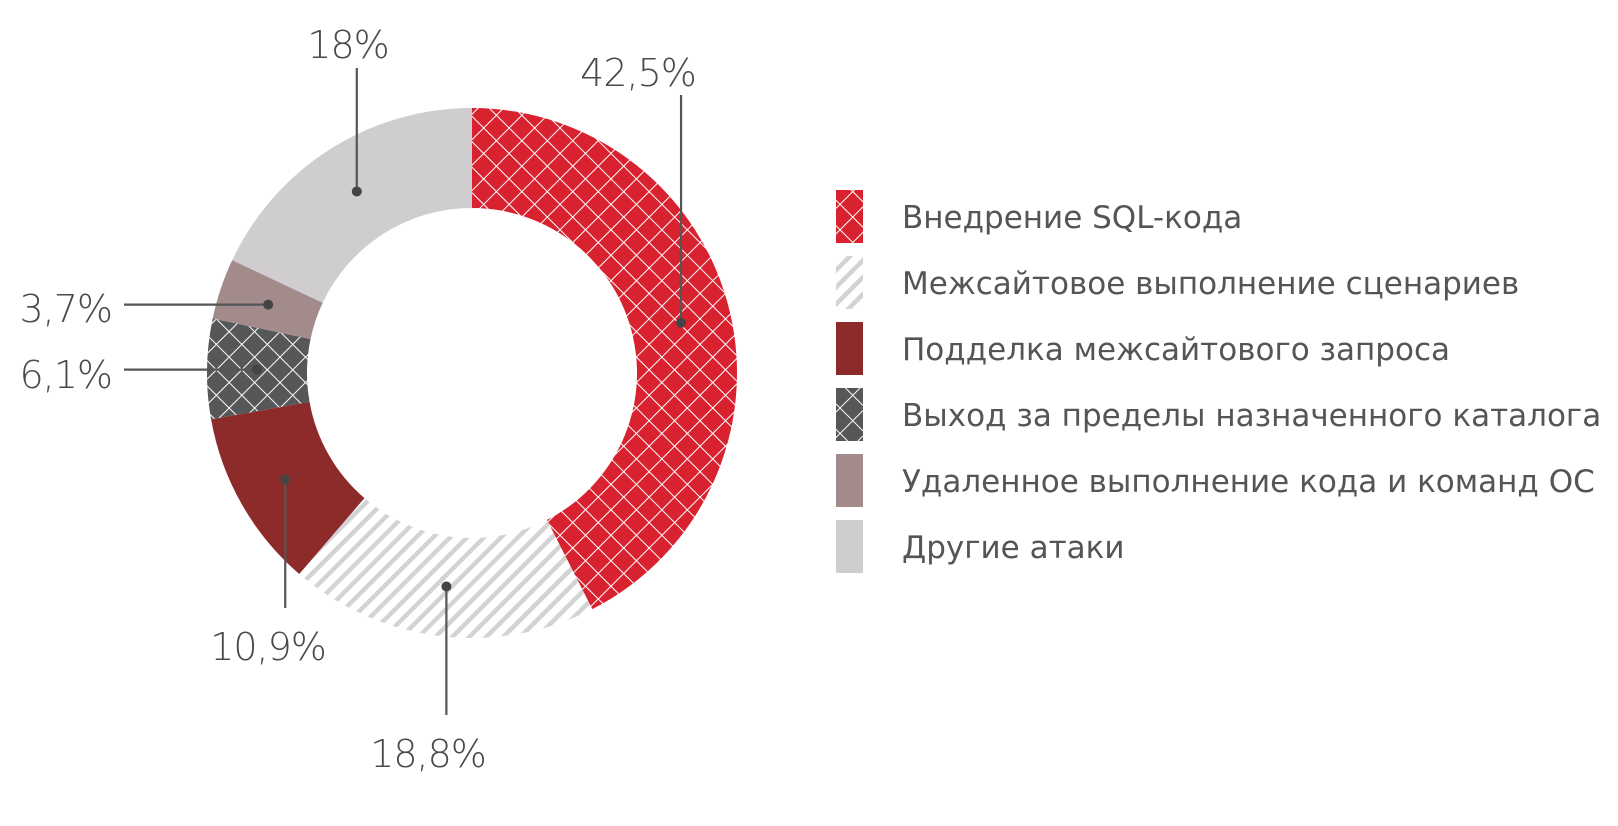 This screenshot has height=826, width=1618. What do you see at coordinates (638, 73) in the screenshot?
I see `data-label-sql-injection: 42,5%` at bounding box center [638, 73].